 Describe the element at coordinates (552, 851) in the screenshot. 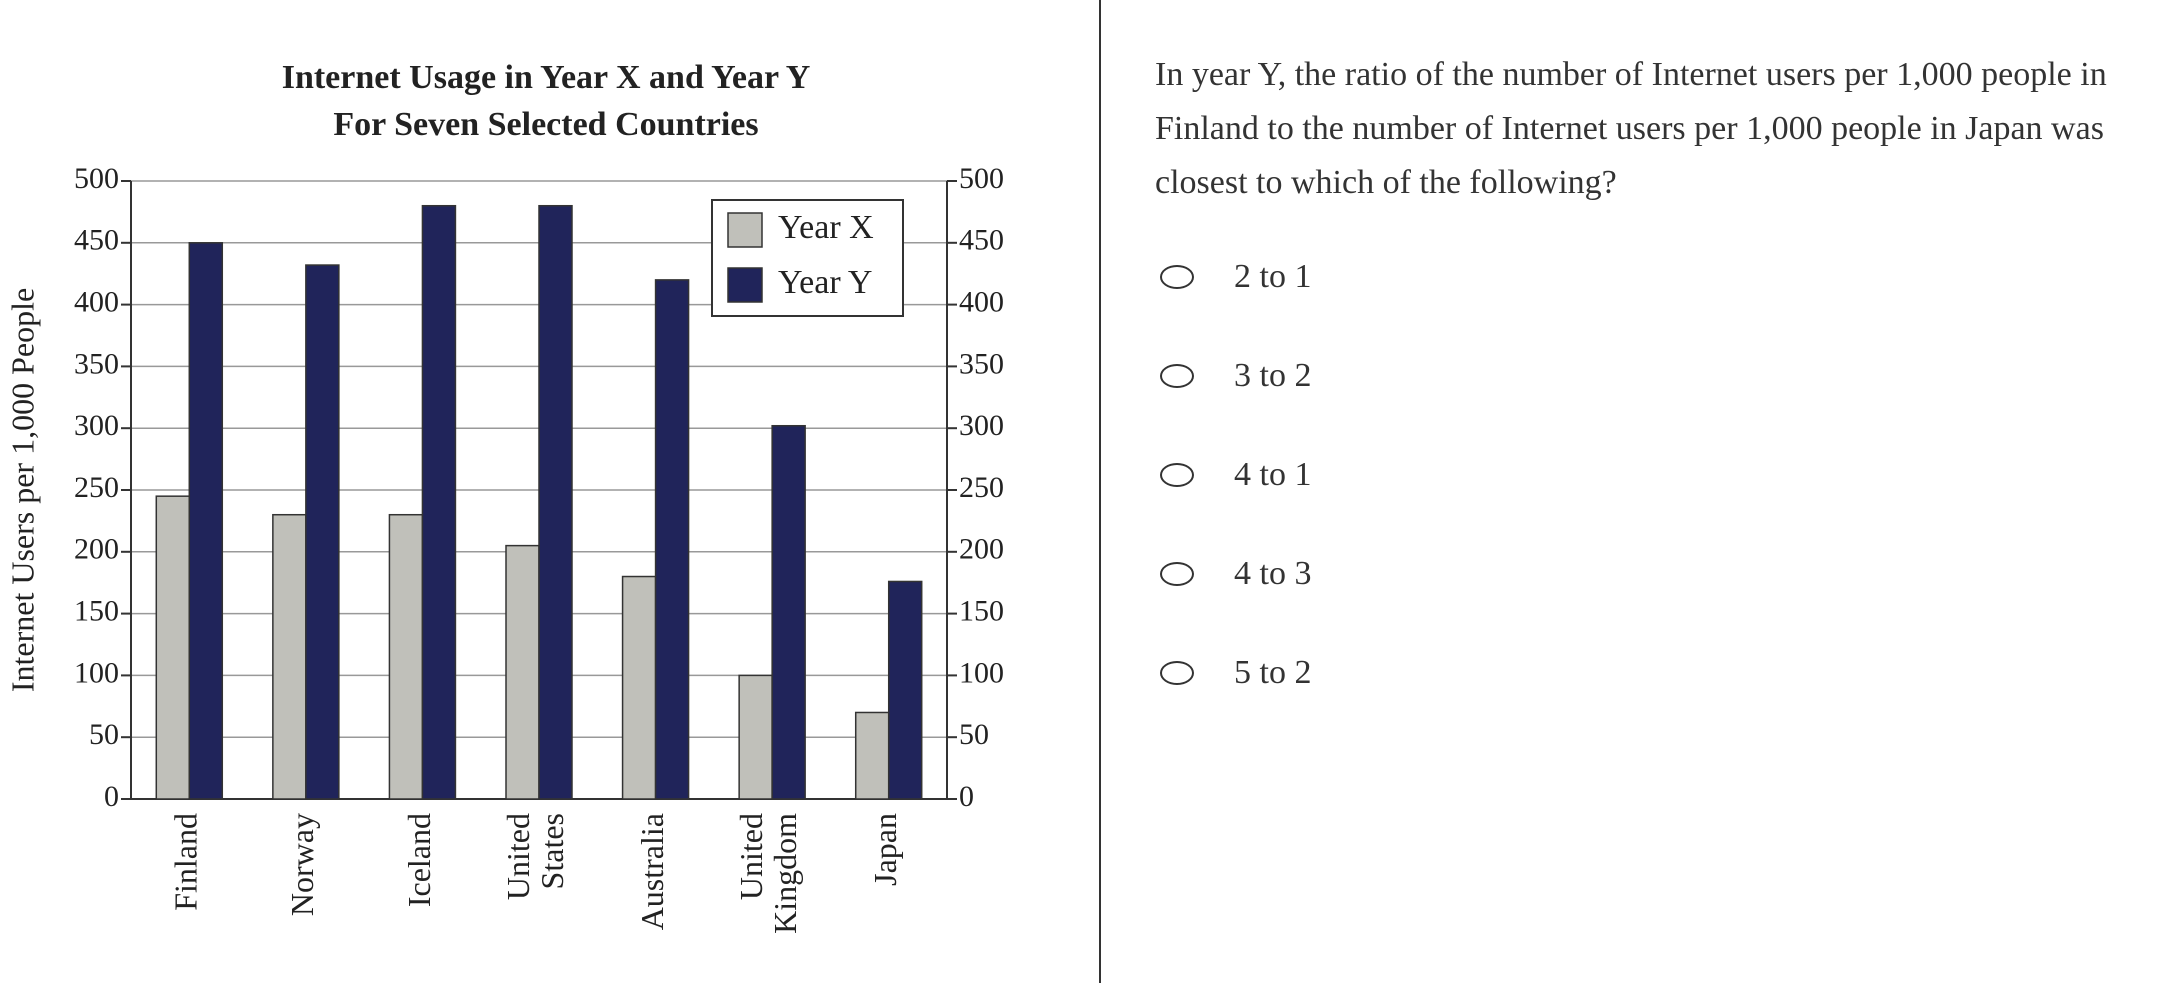

I see `x-tick-label-line: States` at that location.